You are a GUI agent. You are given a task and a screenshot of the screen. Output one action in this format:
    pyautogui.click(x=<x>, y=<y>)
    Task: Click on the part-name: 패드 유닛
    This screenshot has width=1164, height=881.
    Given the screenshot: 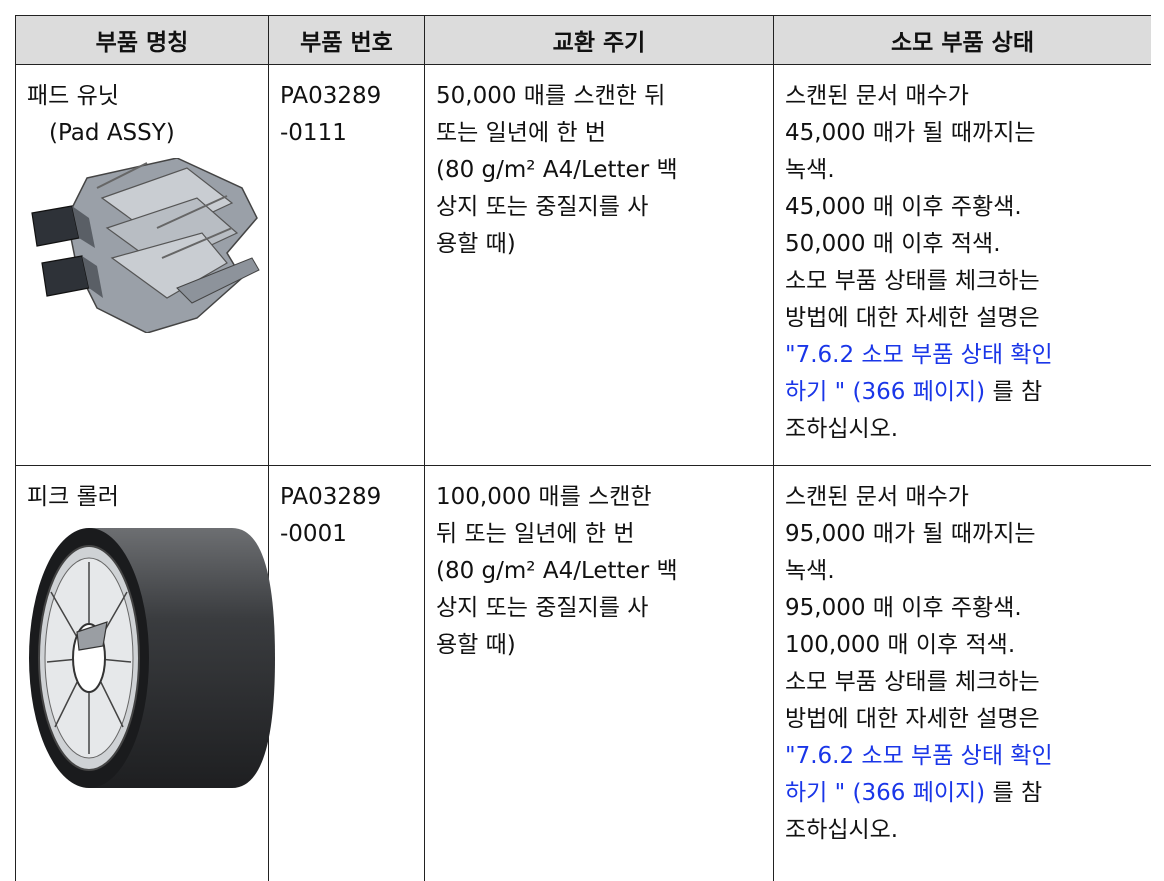 What is the action you would take?
    pyautogui.click(x=73, y=96)
    